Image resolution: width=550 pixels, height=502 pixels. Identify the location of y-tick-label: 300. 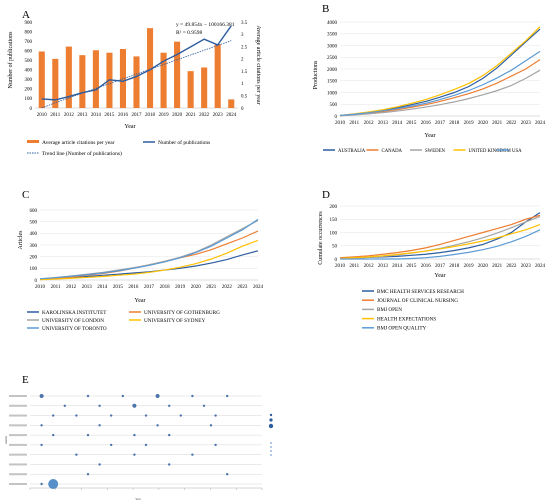
(34, 246).